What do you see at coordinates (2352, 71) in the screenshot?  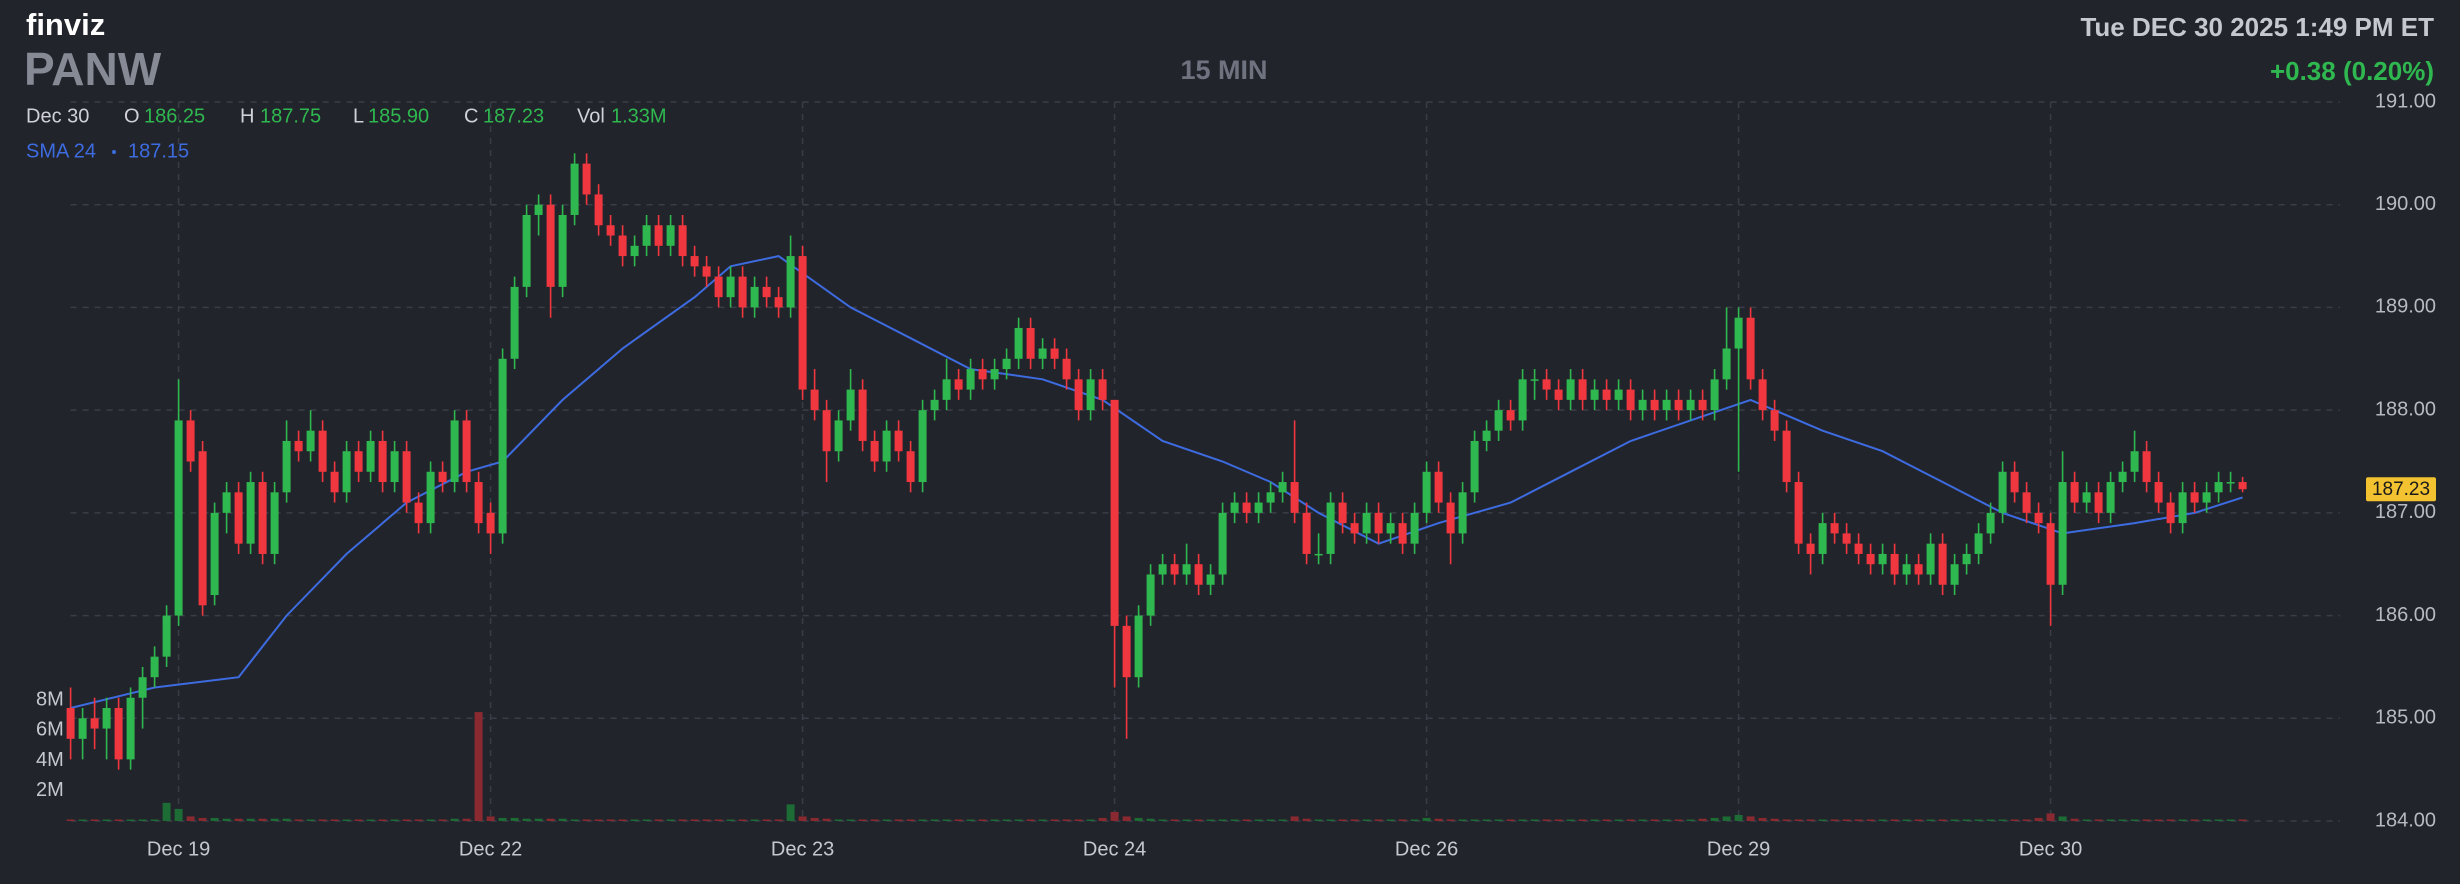 I see `change: +0.38 (0.20%)` at bounding box center [2352, 71].